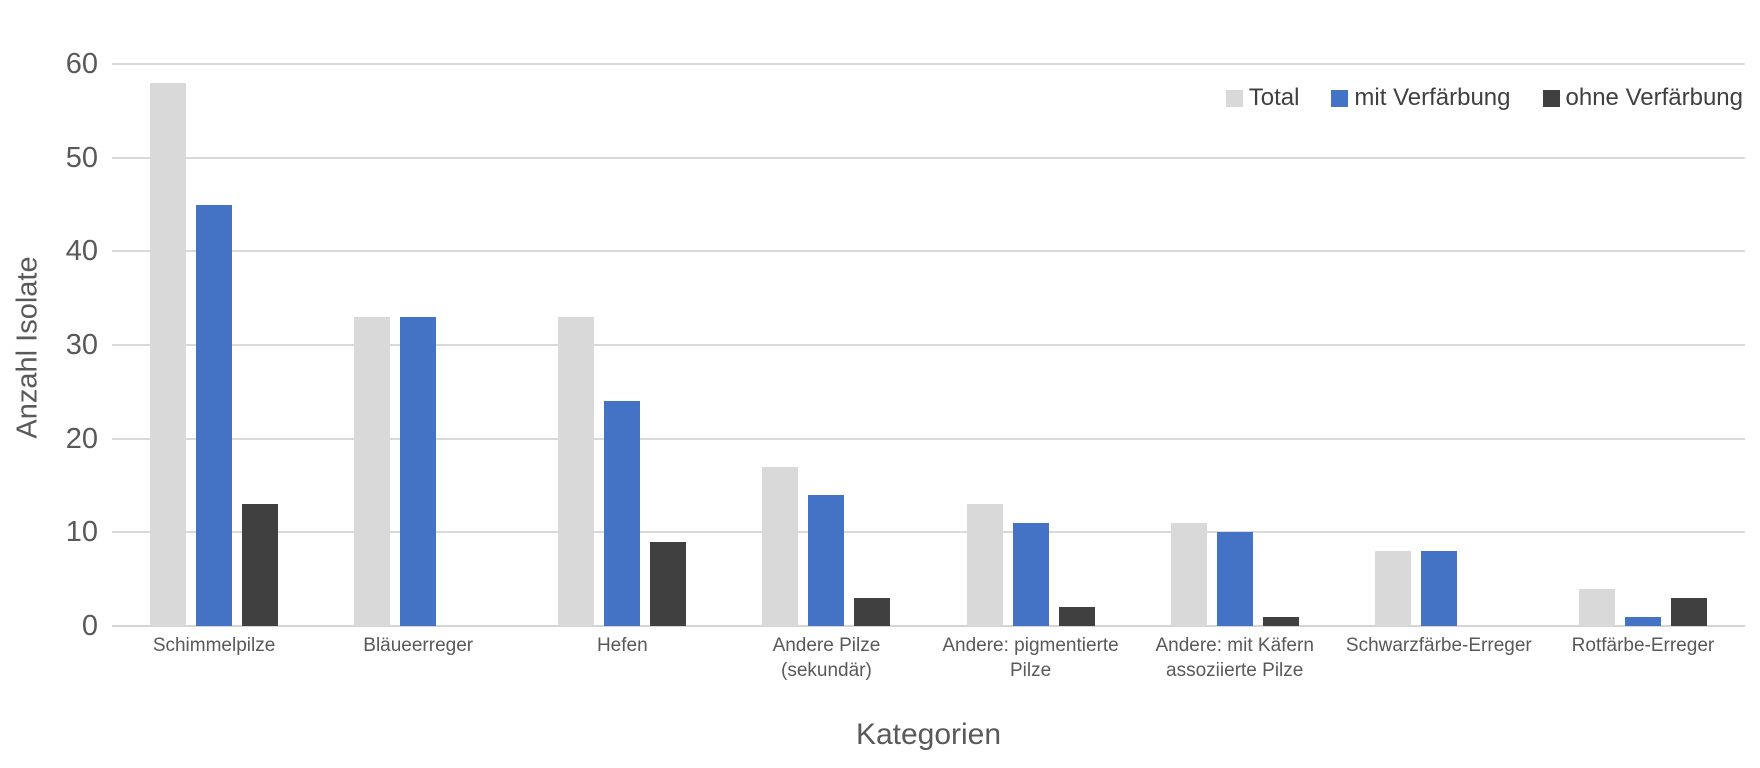  What do you see at coordinates (81, 64) in the screenshot?
I see `y-tick-label: 60` at bounding box center [81, 64].